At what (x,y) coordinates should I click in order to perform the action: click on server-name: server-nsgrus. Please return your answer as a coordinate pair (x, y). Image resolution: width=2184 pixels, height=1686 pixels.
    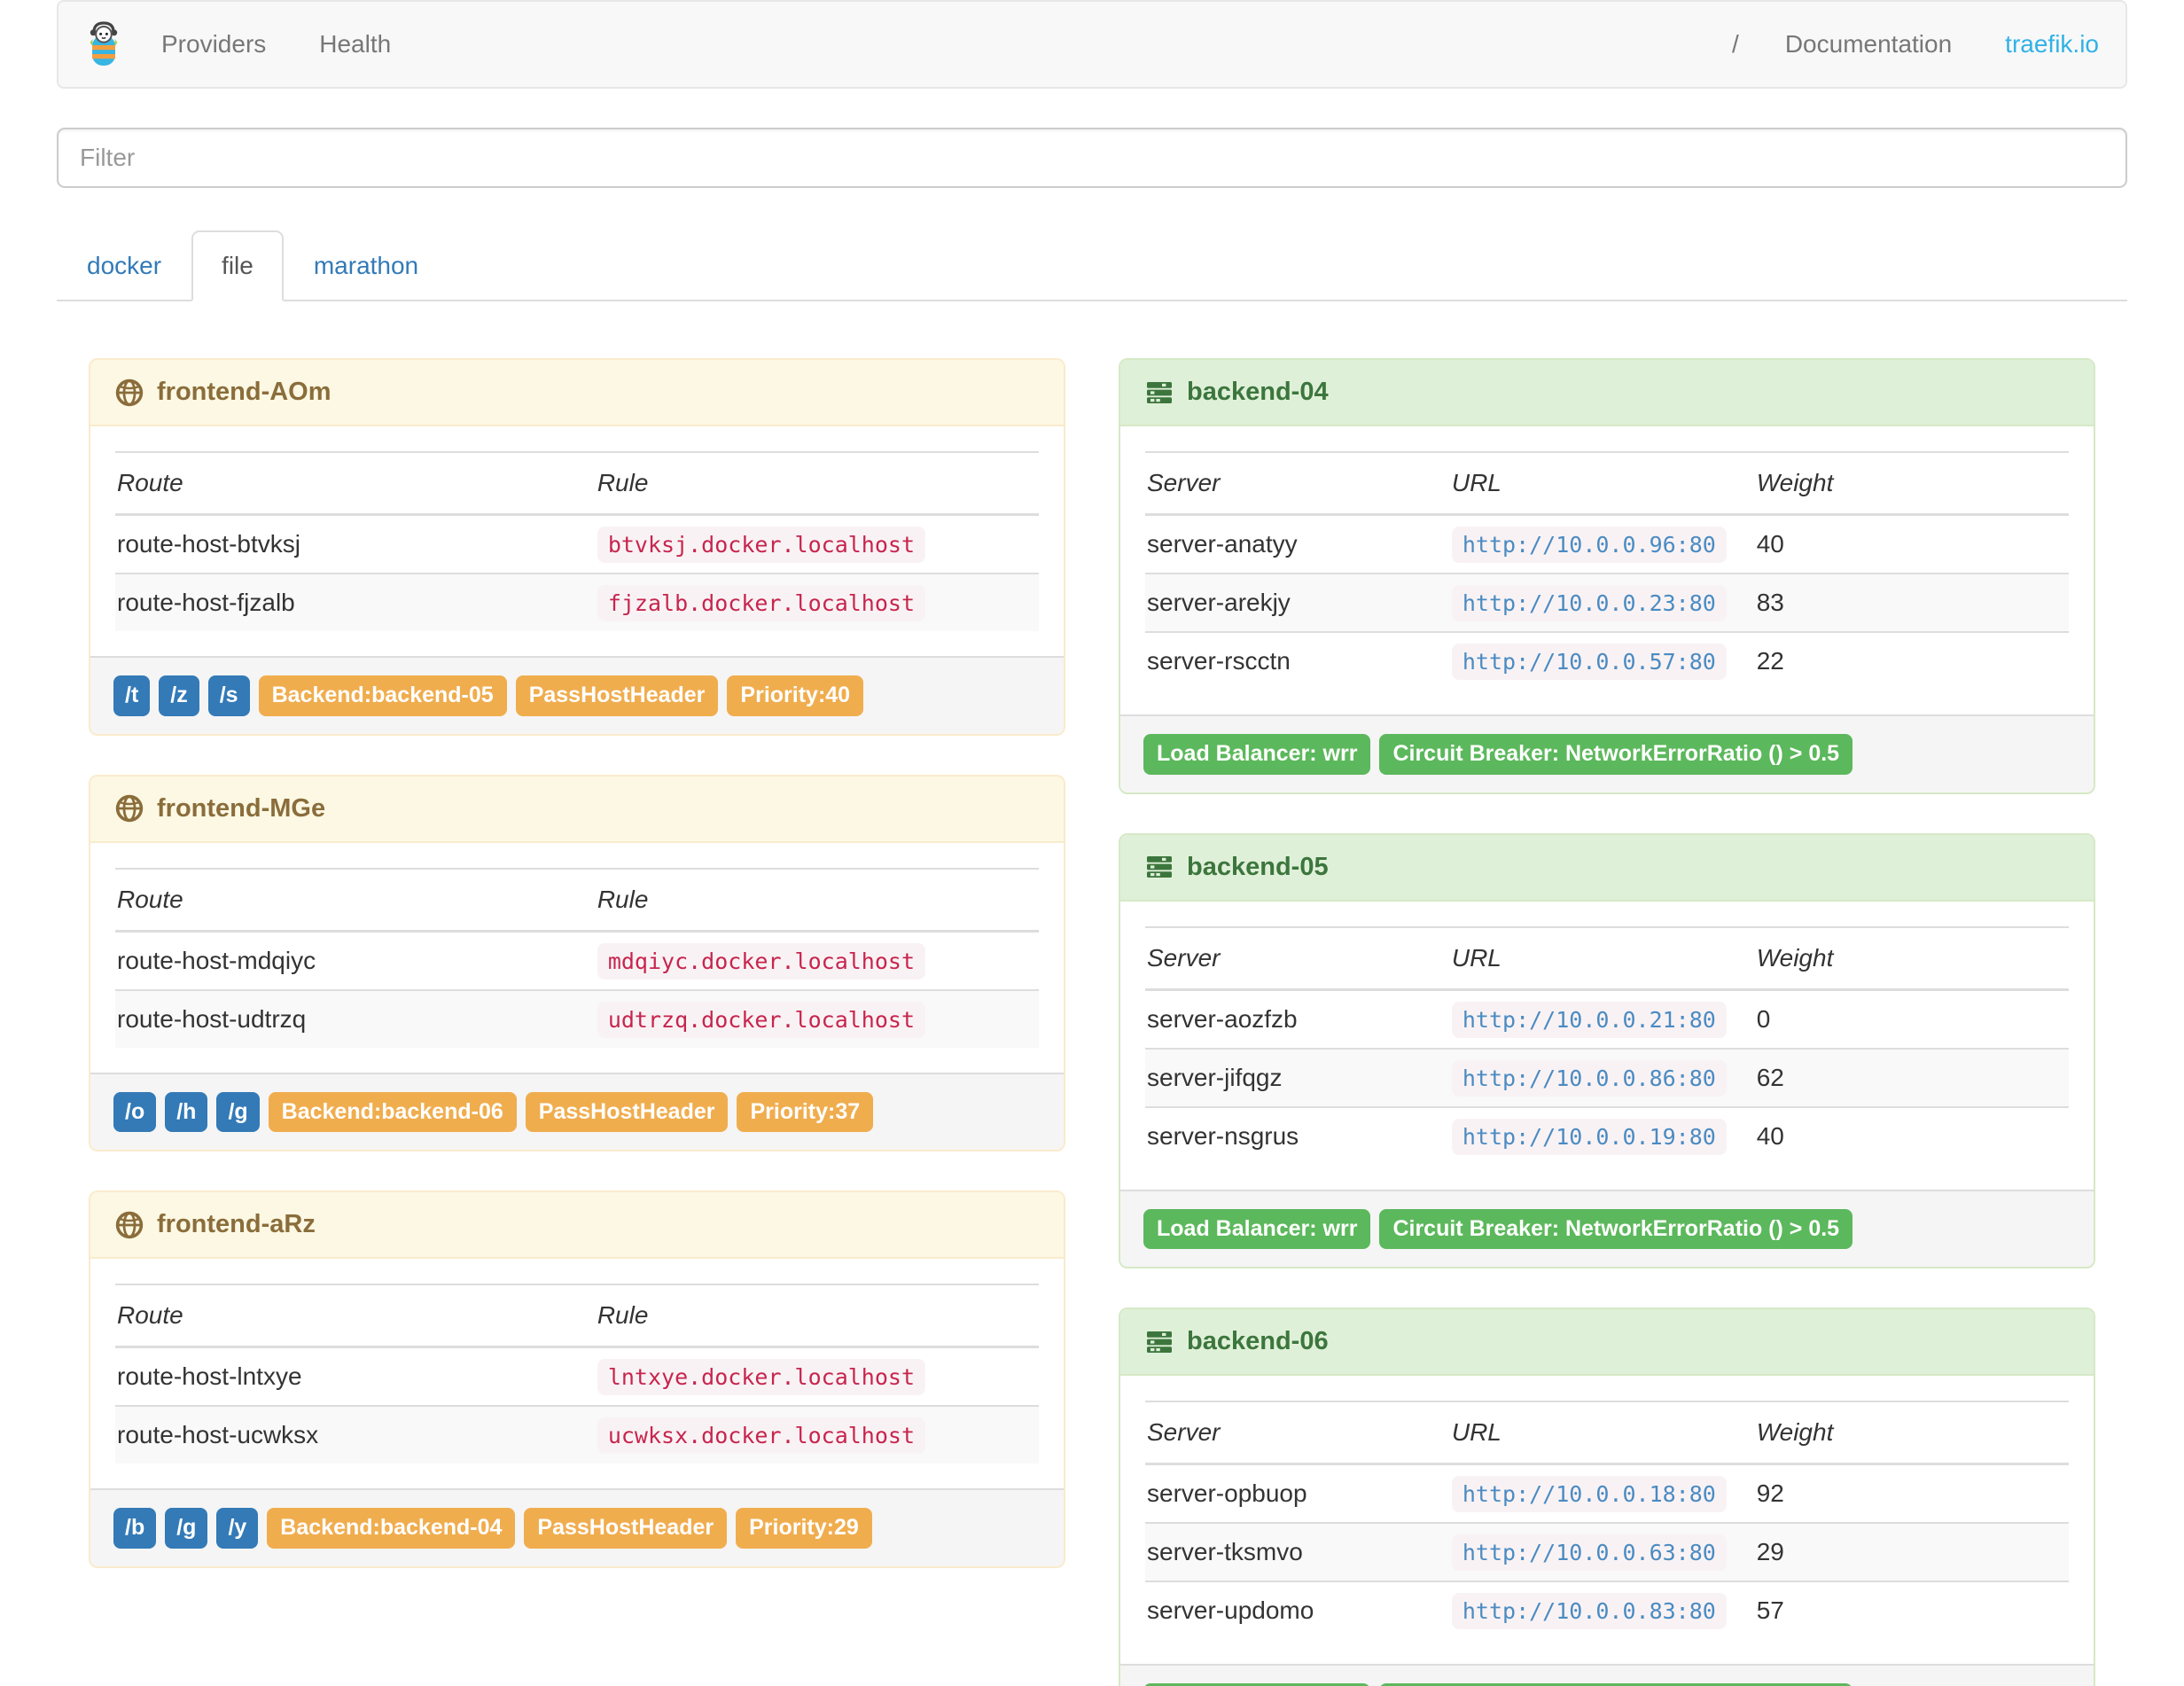
    Looking at the image, I should click on (1297, 1135).